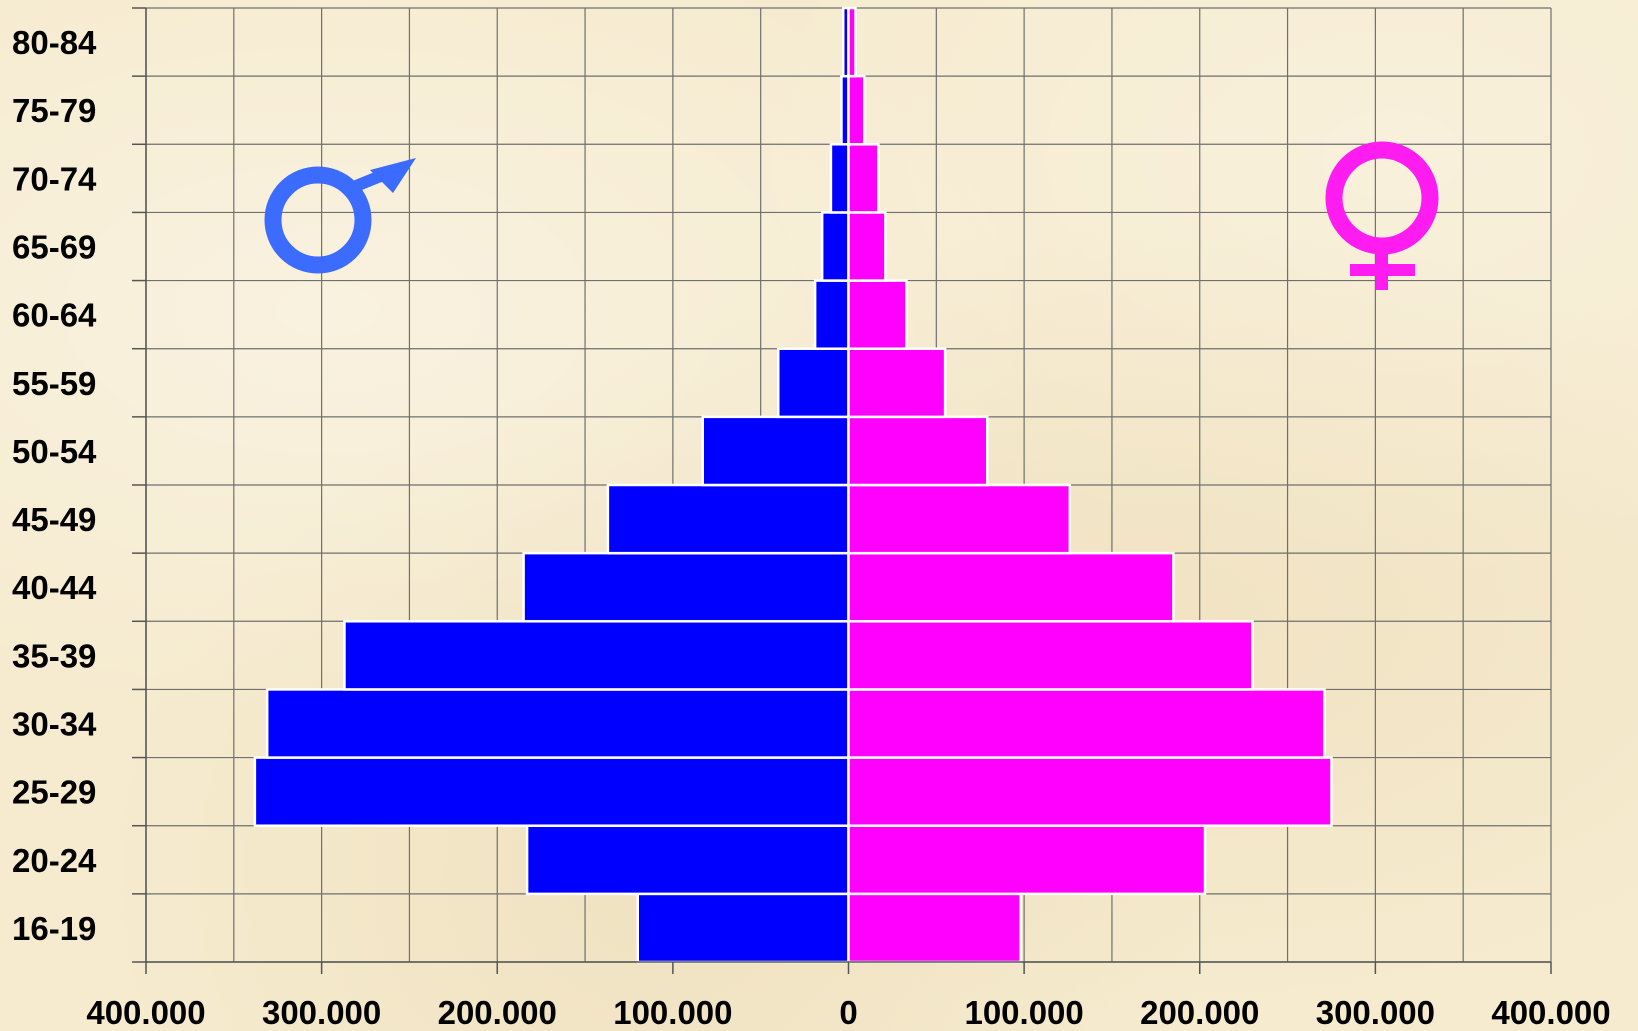 Image resolution: width=1638 pixels, height=1031 pixels. Describe the element at coordinates (340, 216) in the screenshot. I see `male-symbol-icon` at that location.